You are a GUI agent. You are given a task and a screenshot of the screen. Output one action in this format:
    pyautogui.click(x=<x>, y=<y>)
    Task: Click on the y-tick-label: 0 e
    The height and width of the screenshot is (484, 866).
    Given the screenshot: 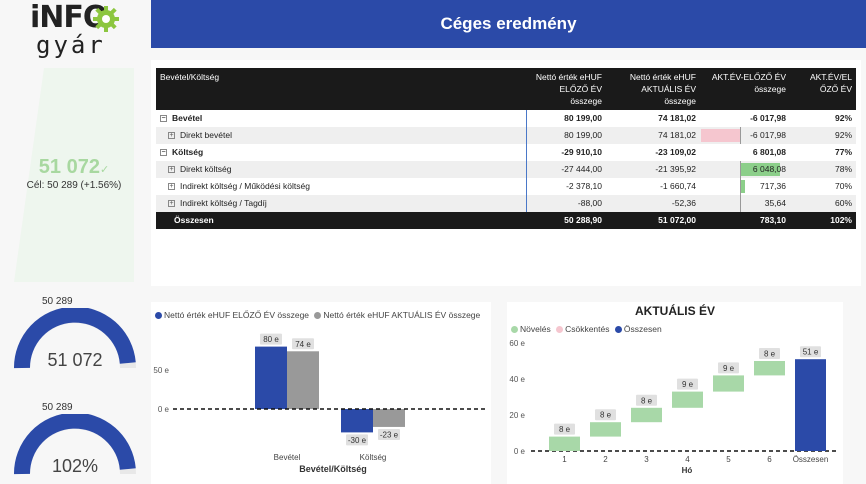 What is the action you would take?
    pyautogui.click(x=520, y=451)
    